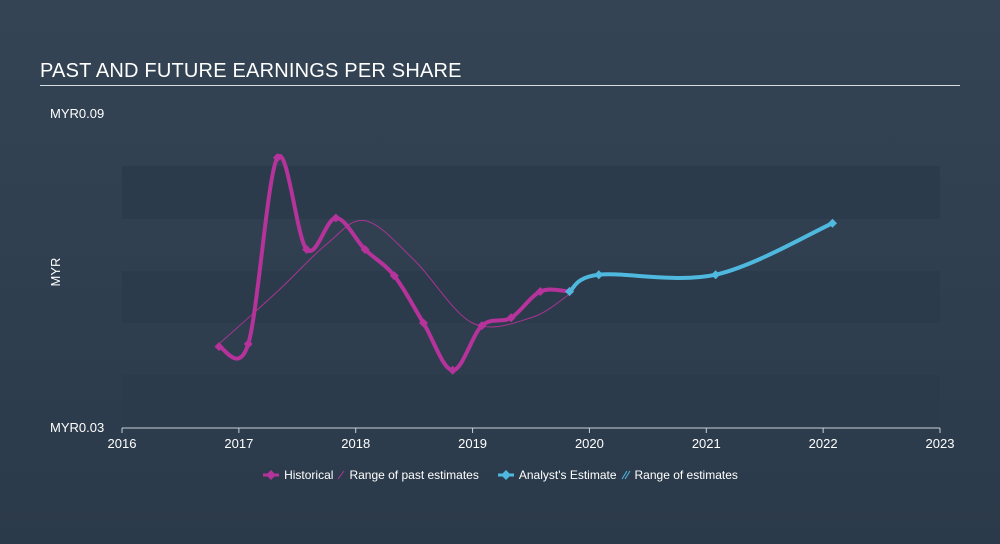 This screenshot has height=544, width=1000. I want to click on y-tick-label-max: MYR0.09, so click(77, 113).